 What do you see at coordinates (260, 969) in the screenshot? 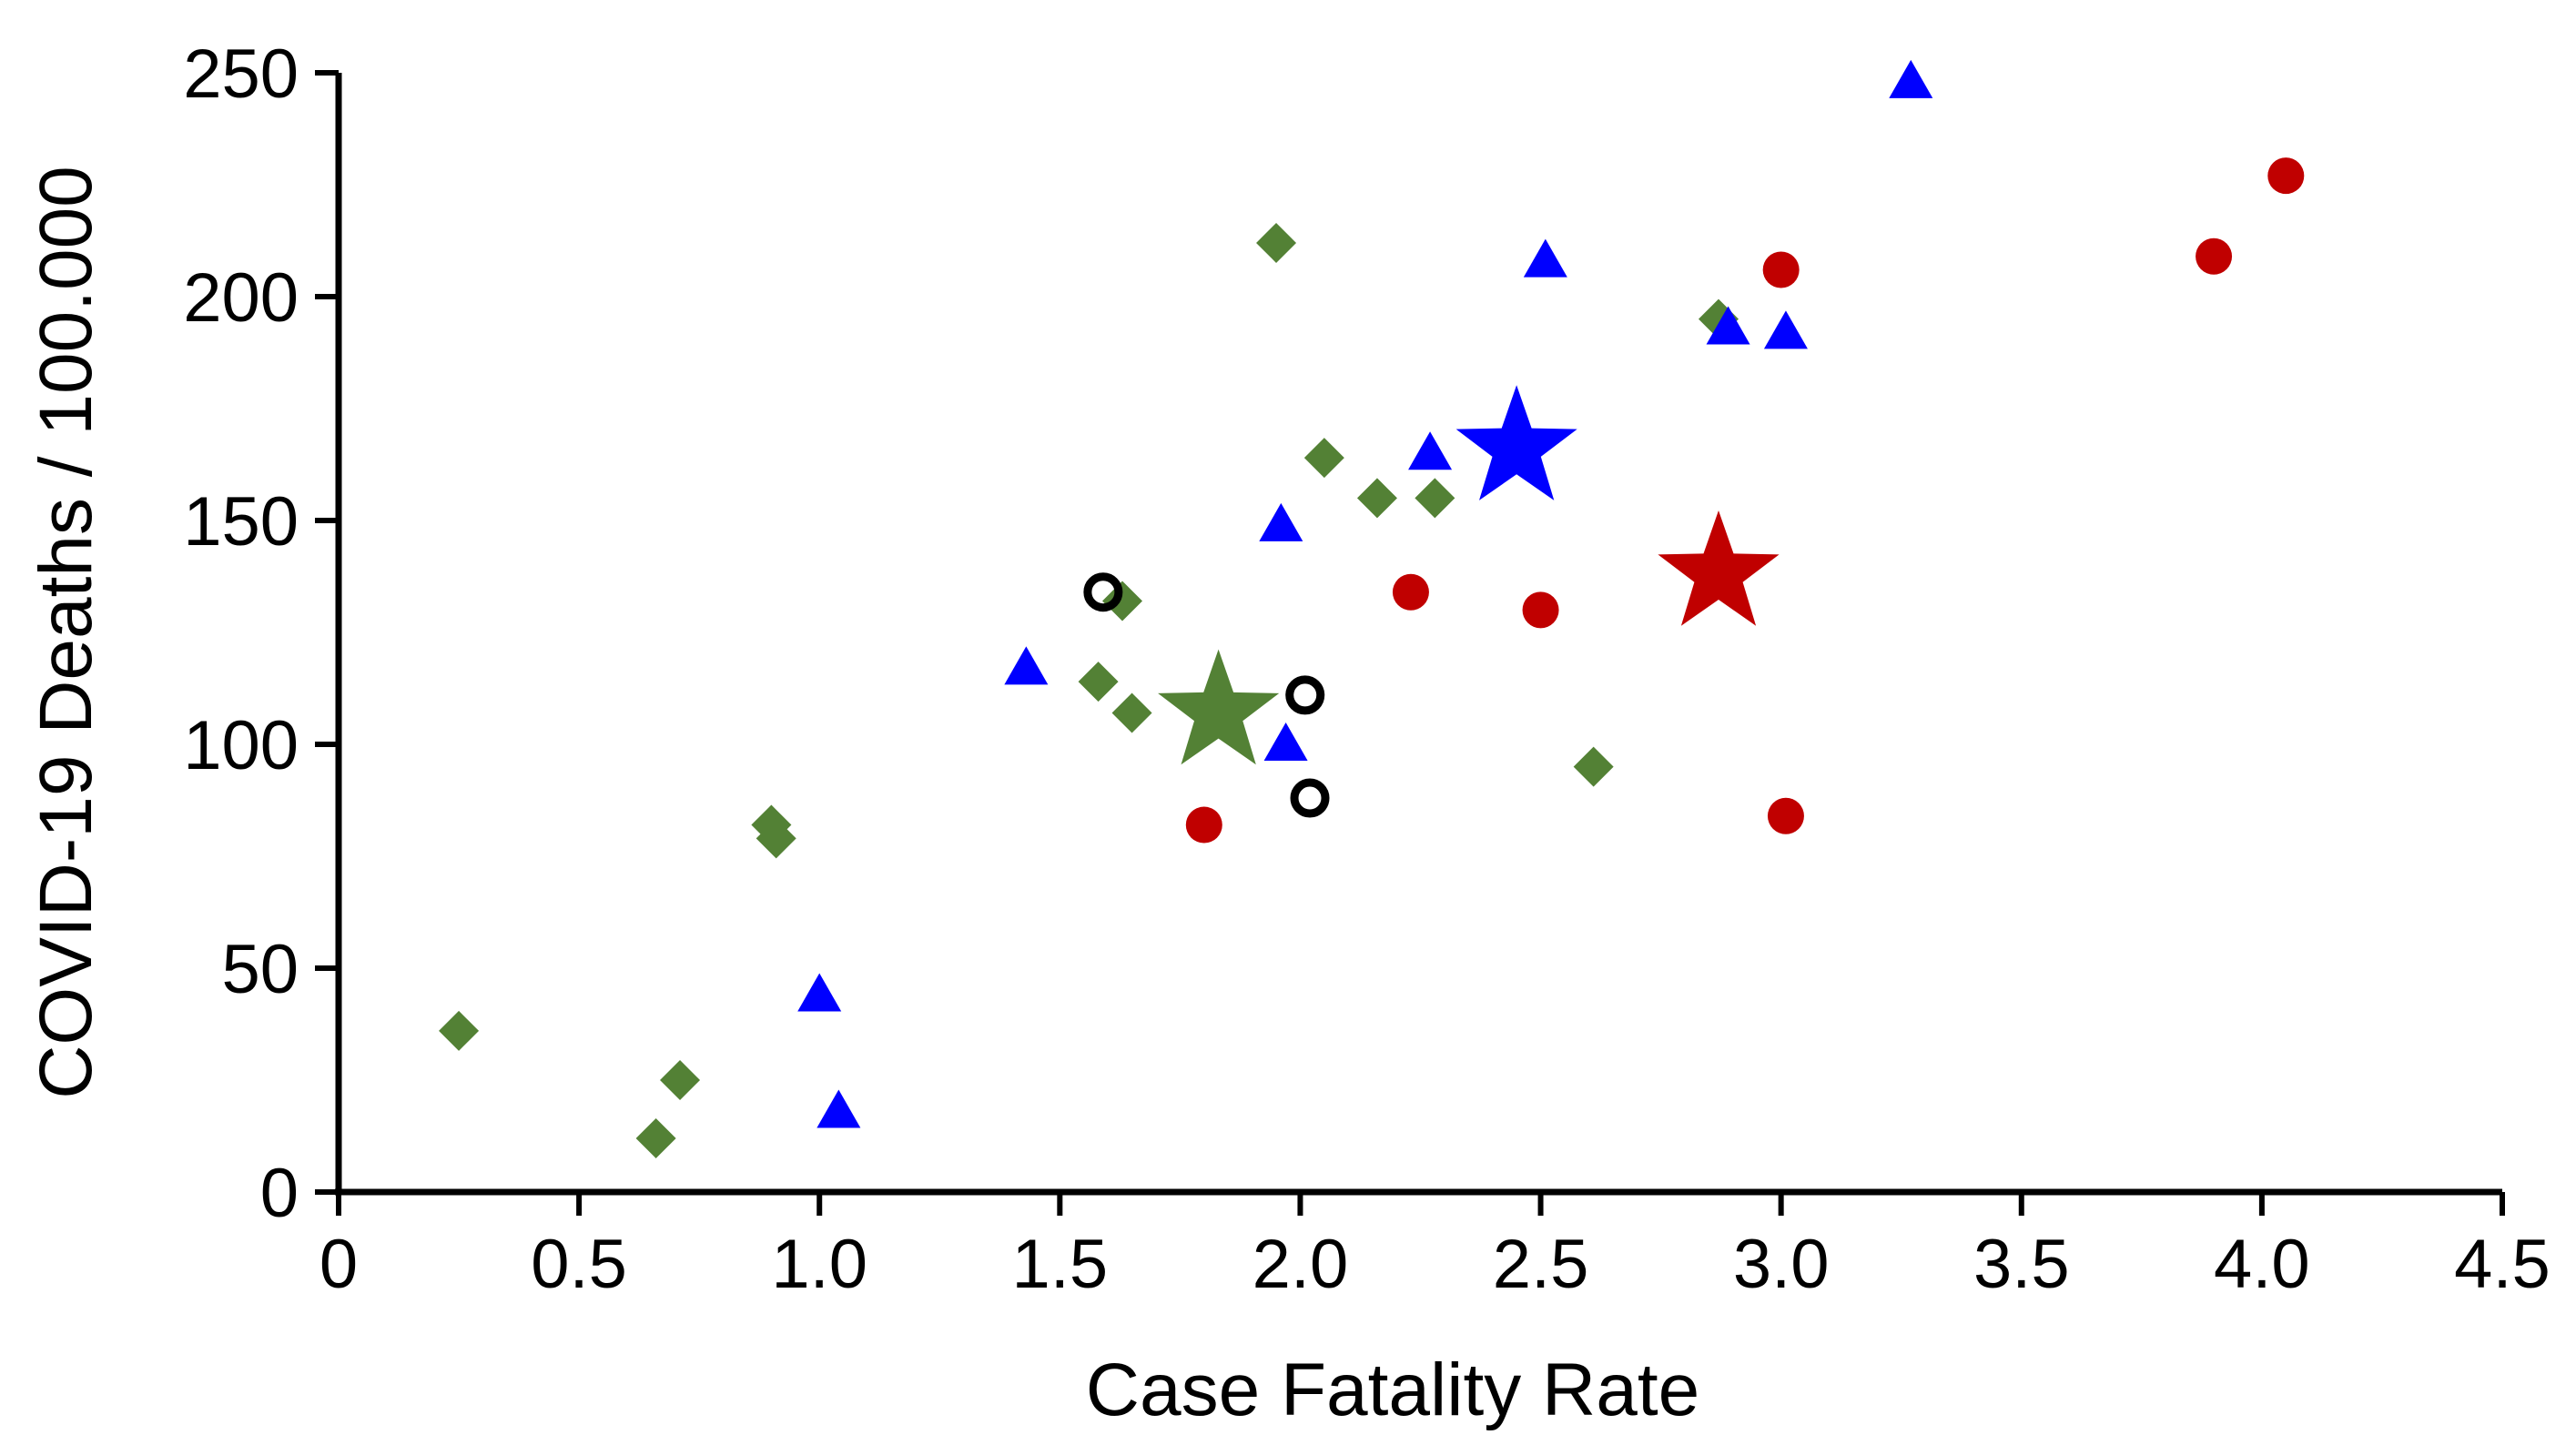
I see `y-tick-label: 50` at bounding box center [260, 969].